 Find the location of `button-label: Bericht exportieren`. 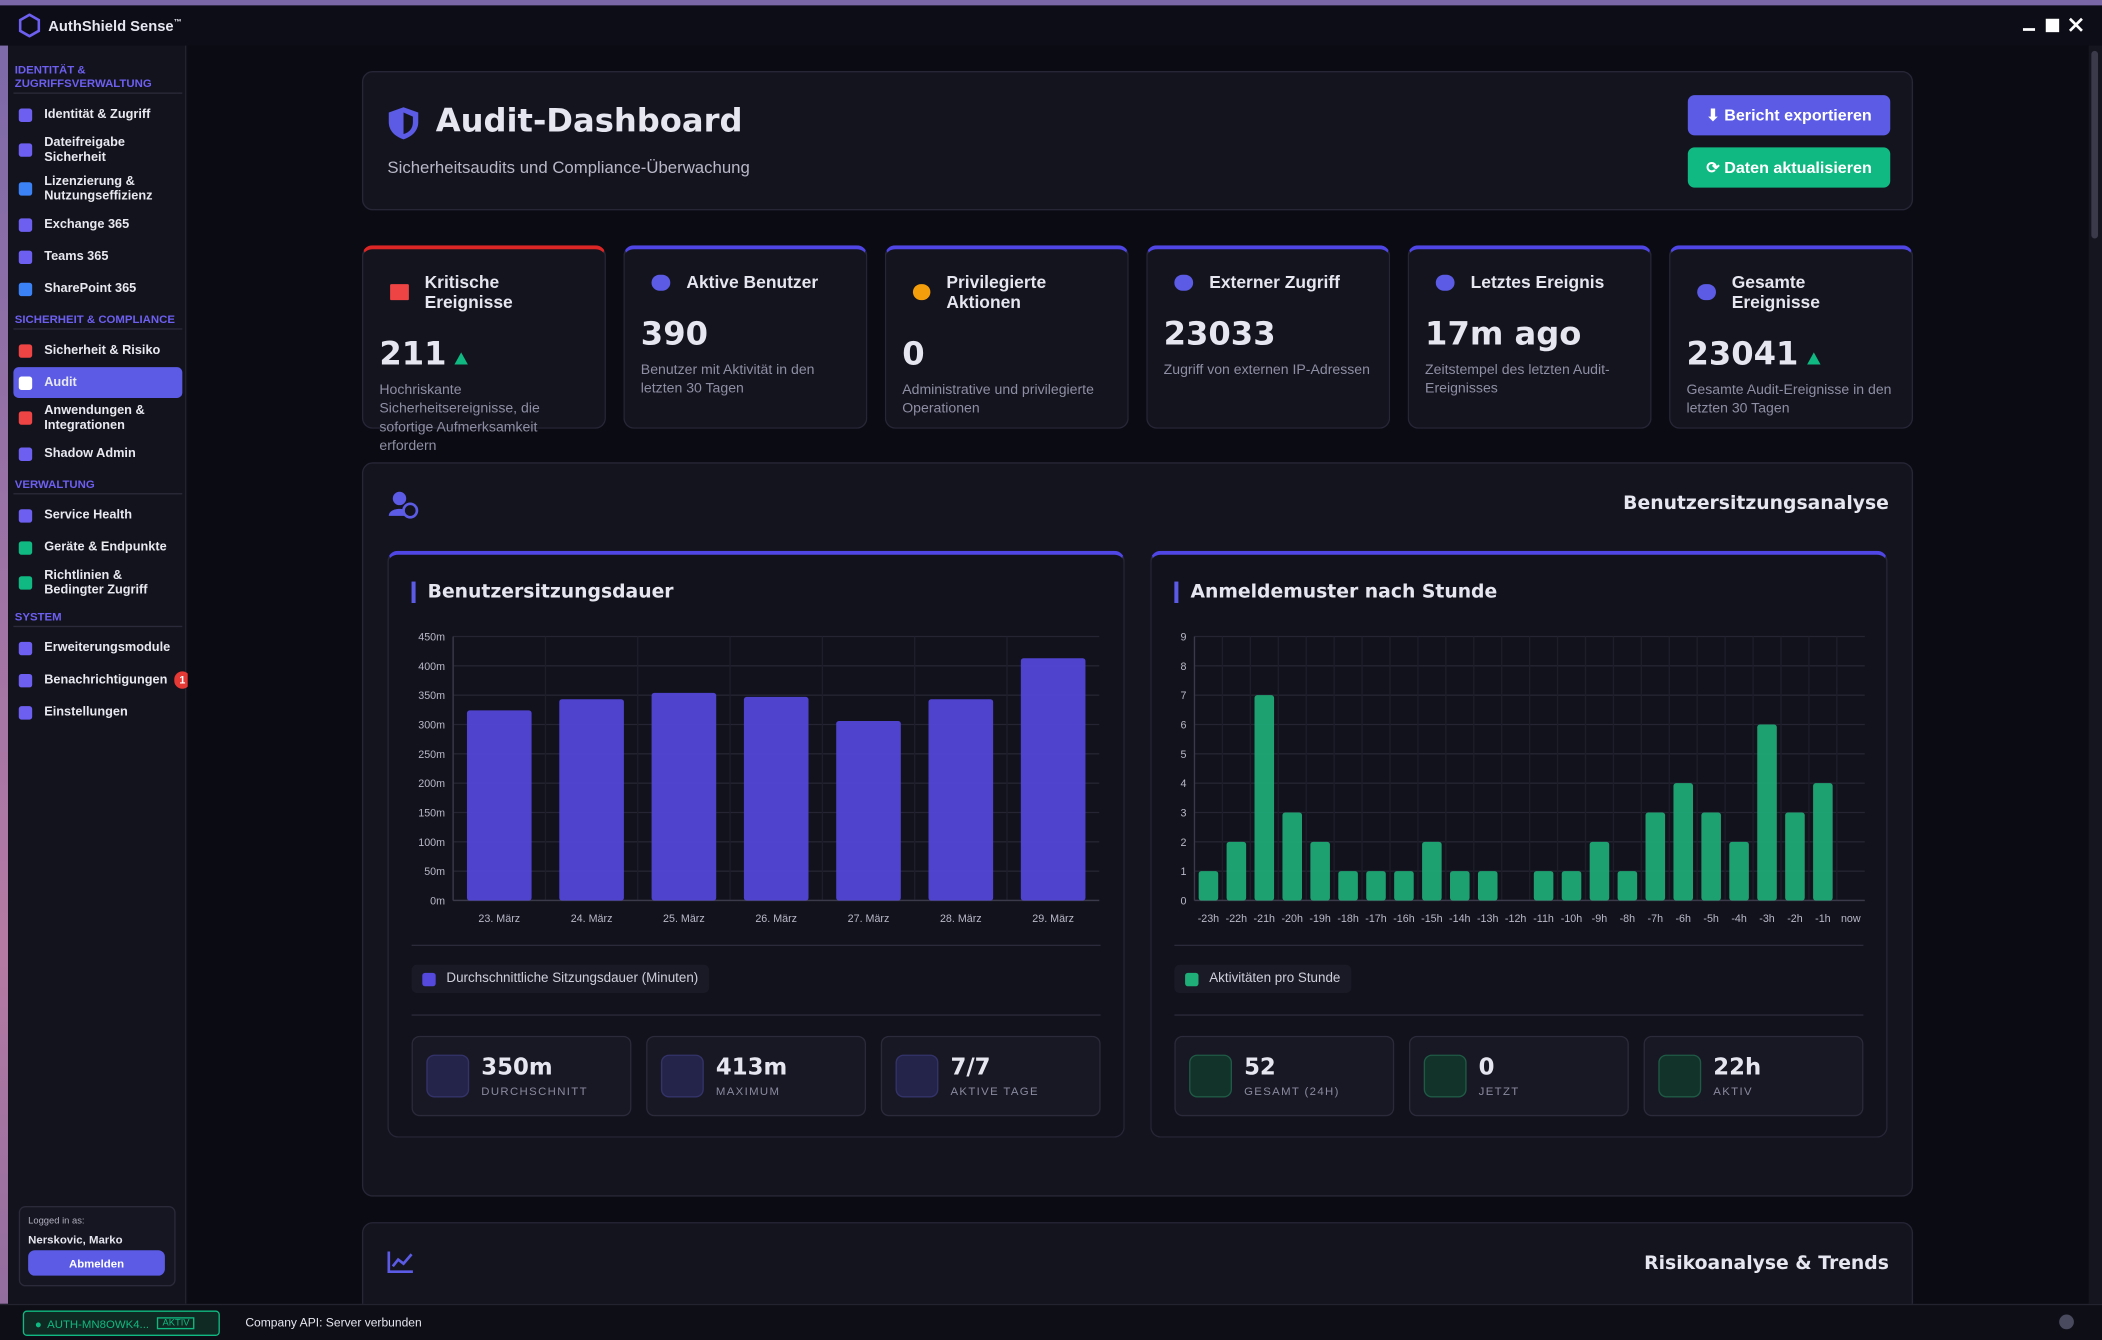

button-label: Bericht exportieren is located at coordinates (1798, 115).